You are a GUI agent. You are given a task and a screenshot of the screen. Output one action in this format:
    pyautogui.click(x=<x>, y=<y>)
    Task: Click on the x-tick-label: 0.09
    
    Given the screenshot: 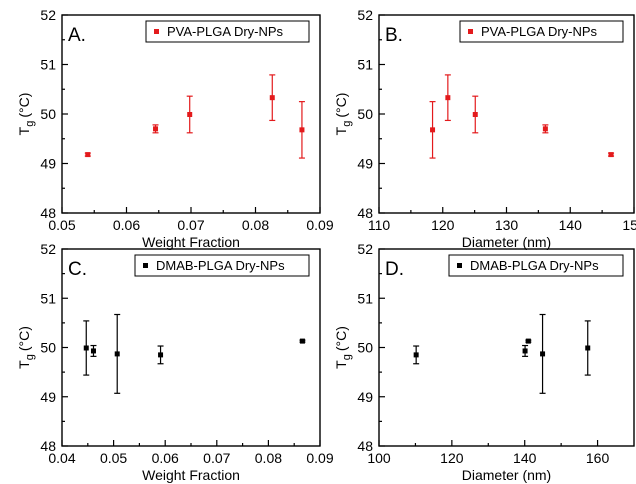 What is the action you would take?
    pyautogui.click(x=319, y=225)
    